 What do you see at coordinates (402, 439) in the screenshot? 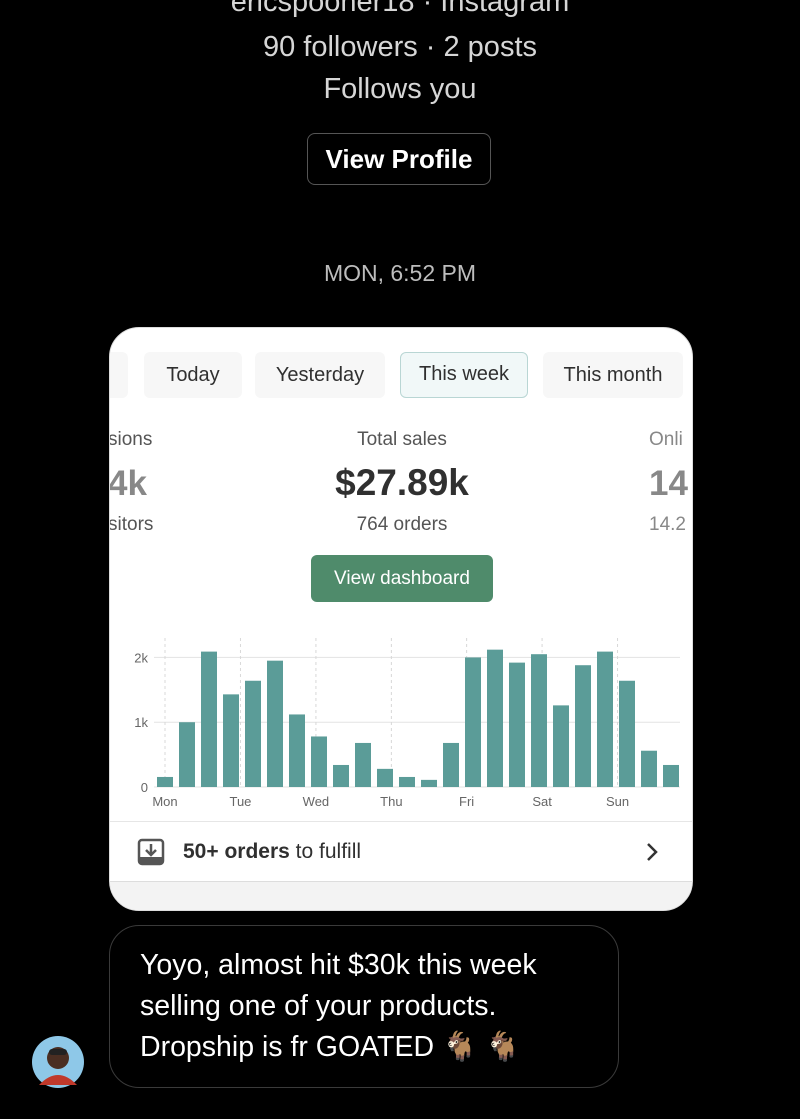
I see `stat-label: Total sales` at bounding box center [402, 439].